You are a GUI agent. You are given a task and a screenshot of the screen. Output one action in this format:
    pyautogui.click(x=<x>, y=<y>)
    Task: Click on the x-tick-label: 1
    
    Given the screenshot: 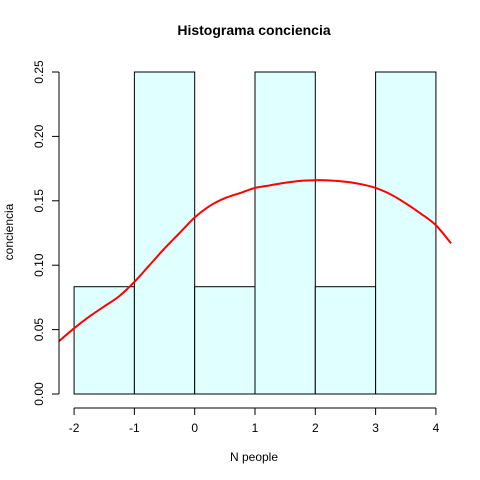 What is the action you would take?
    pyautogui.click(x=255, y=428)
    